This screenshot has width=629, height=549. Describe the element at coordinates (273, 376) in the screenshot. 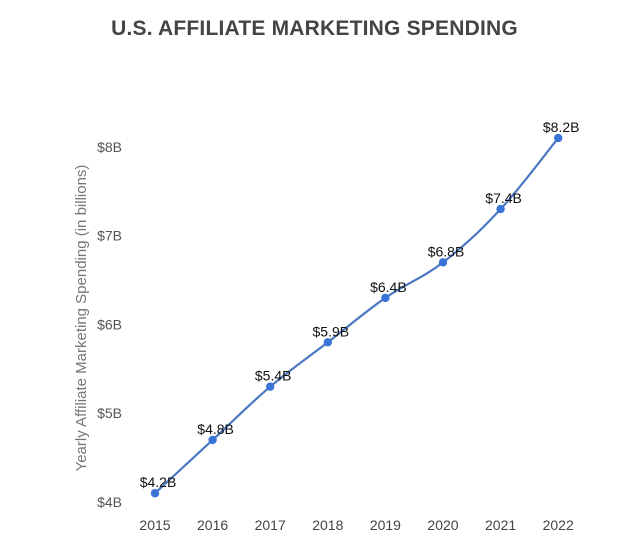

I see `data-label: $5.4B` at that location.